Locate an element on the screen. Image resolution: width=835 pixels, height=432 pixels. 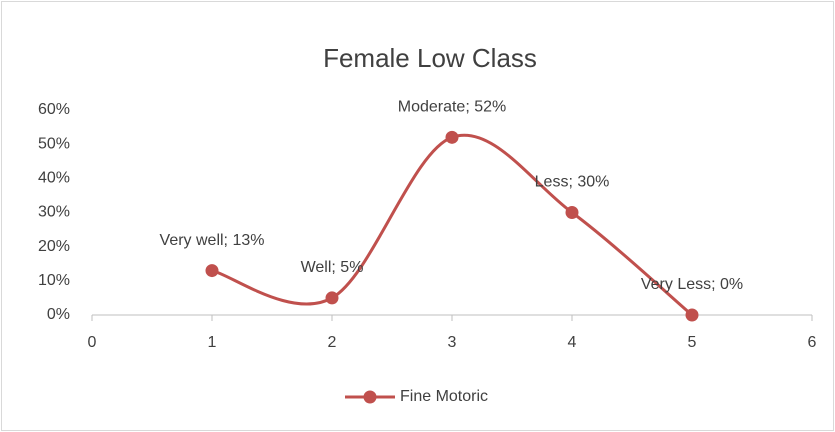
data-label: Moderate; 52% is located at coordinates (452, 107).